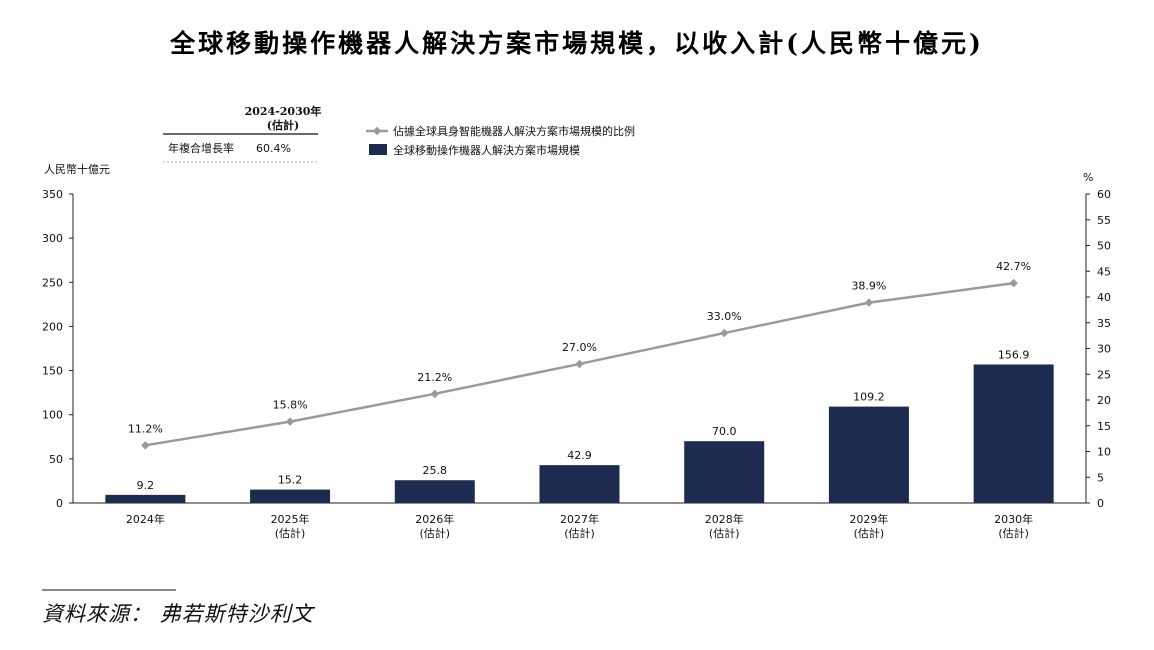 This screenshot has height=650, width=1154. I want to click on right-tick-label: 30, so click(1104, 349).